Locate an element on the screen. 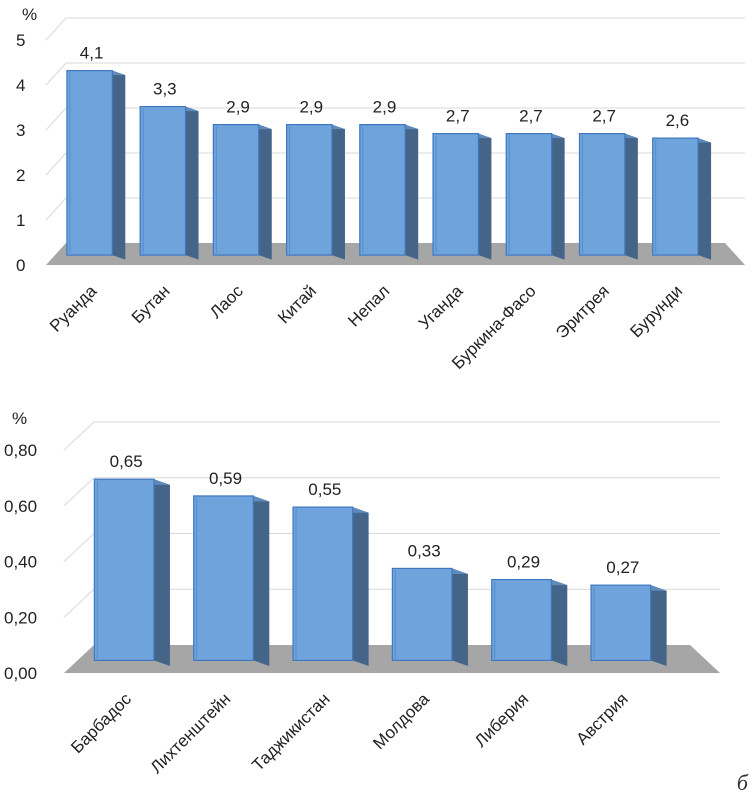 The width and height of the screenshot is (754, 805). data-label: 3,3 is located at coordinates (165, 89).